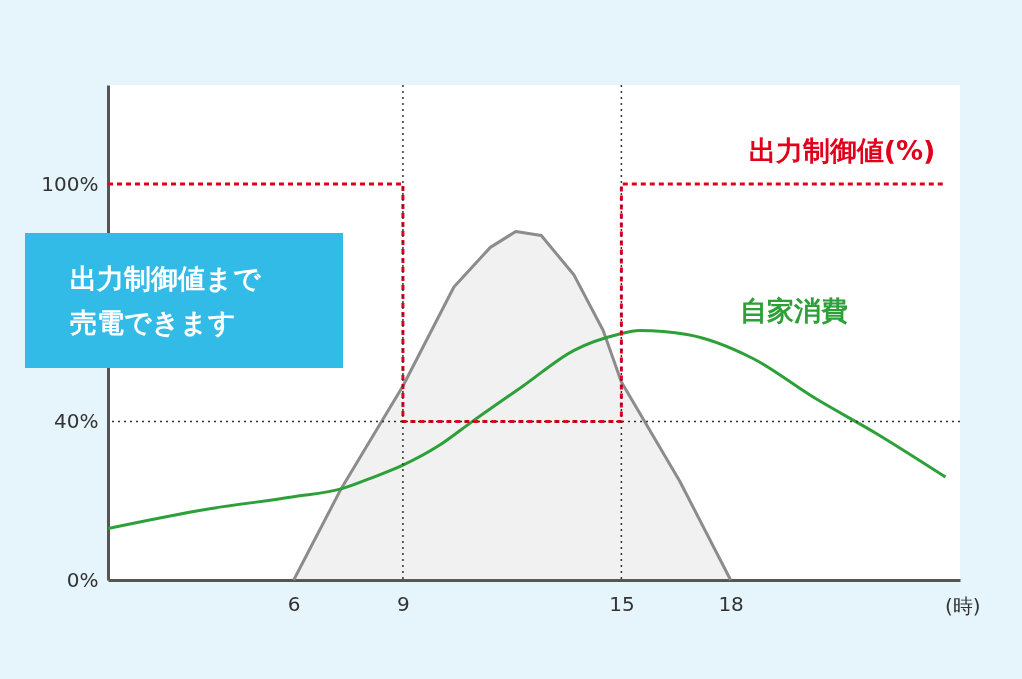 This screenshot has height=679, width=1022. Describe the element at coordinates (70, 183) in the screenshot. I see `y-tick-label: 100%` at that location.